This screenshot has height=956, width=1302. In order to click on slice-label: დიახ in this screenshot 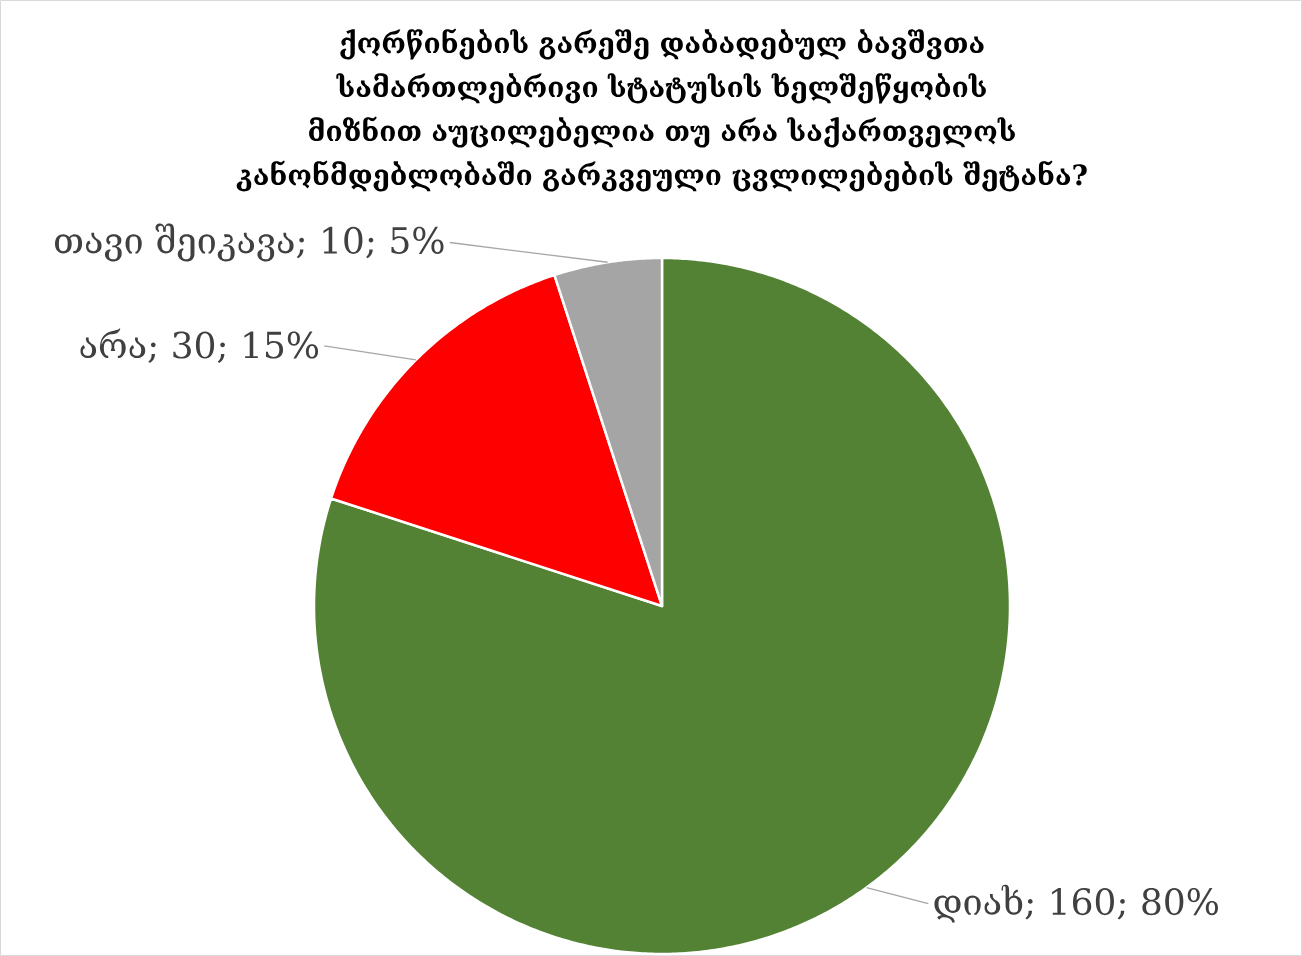, I will do `click(978, 903)`.